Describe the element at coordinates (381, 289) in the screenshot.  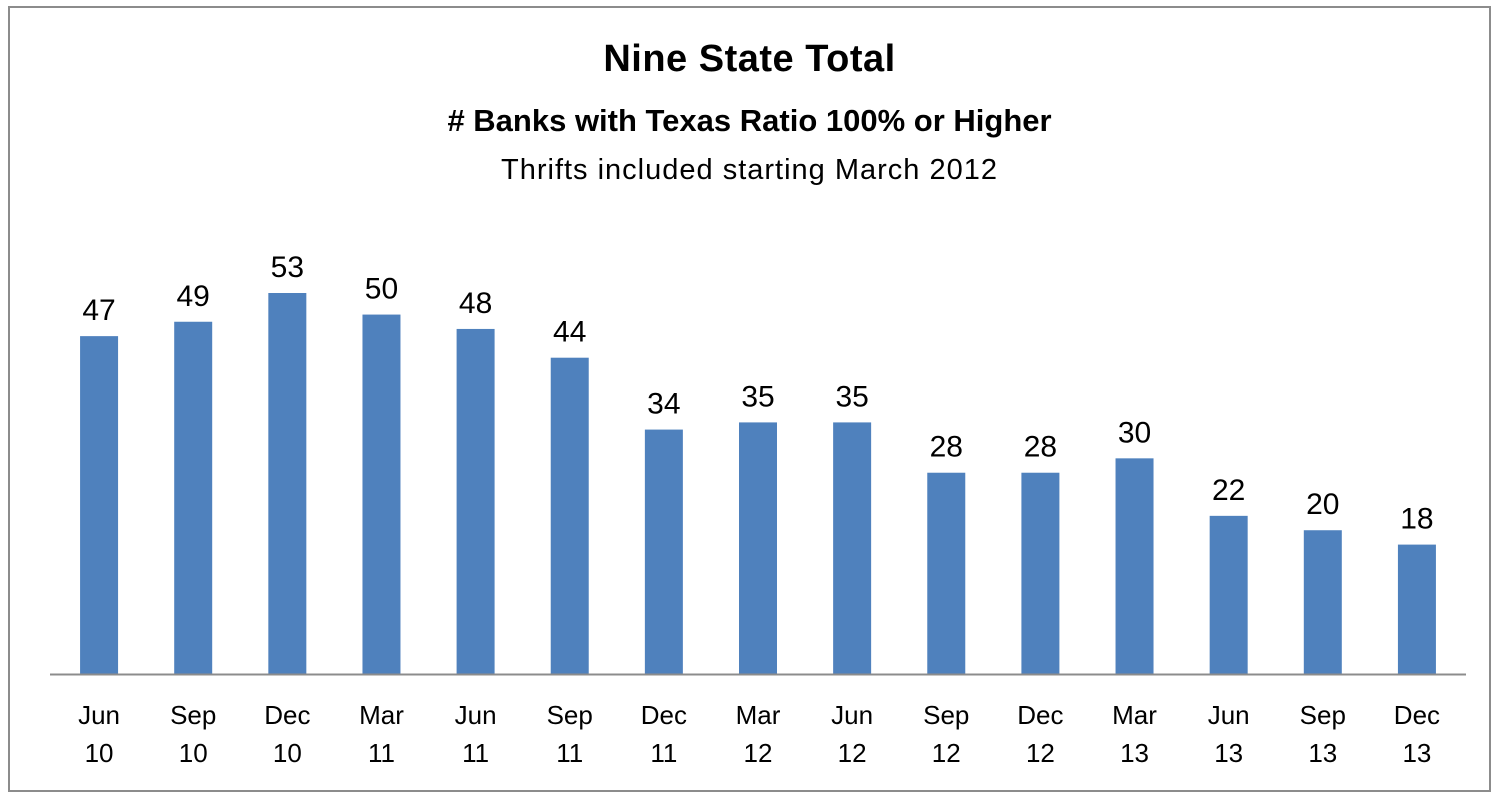
I see `data-label-3: 50` at that location.